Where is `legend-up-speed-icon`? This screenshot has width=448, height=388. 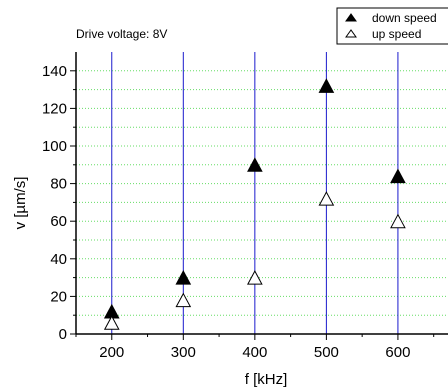
legend-up-speed-icon is located at coordinates (351, 33).